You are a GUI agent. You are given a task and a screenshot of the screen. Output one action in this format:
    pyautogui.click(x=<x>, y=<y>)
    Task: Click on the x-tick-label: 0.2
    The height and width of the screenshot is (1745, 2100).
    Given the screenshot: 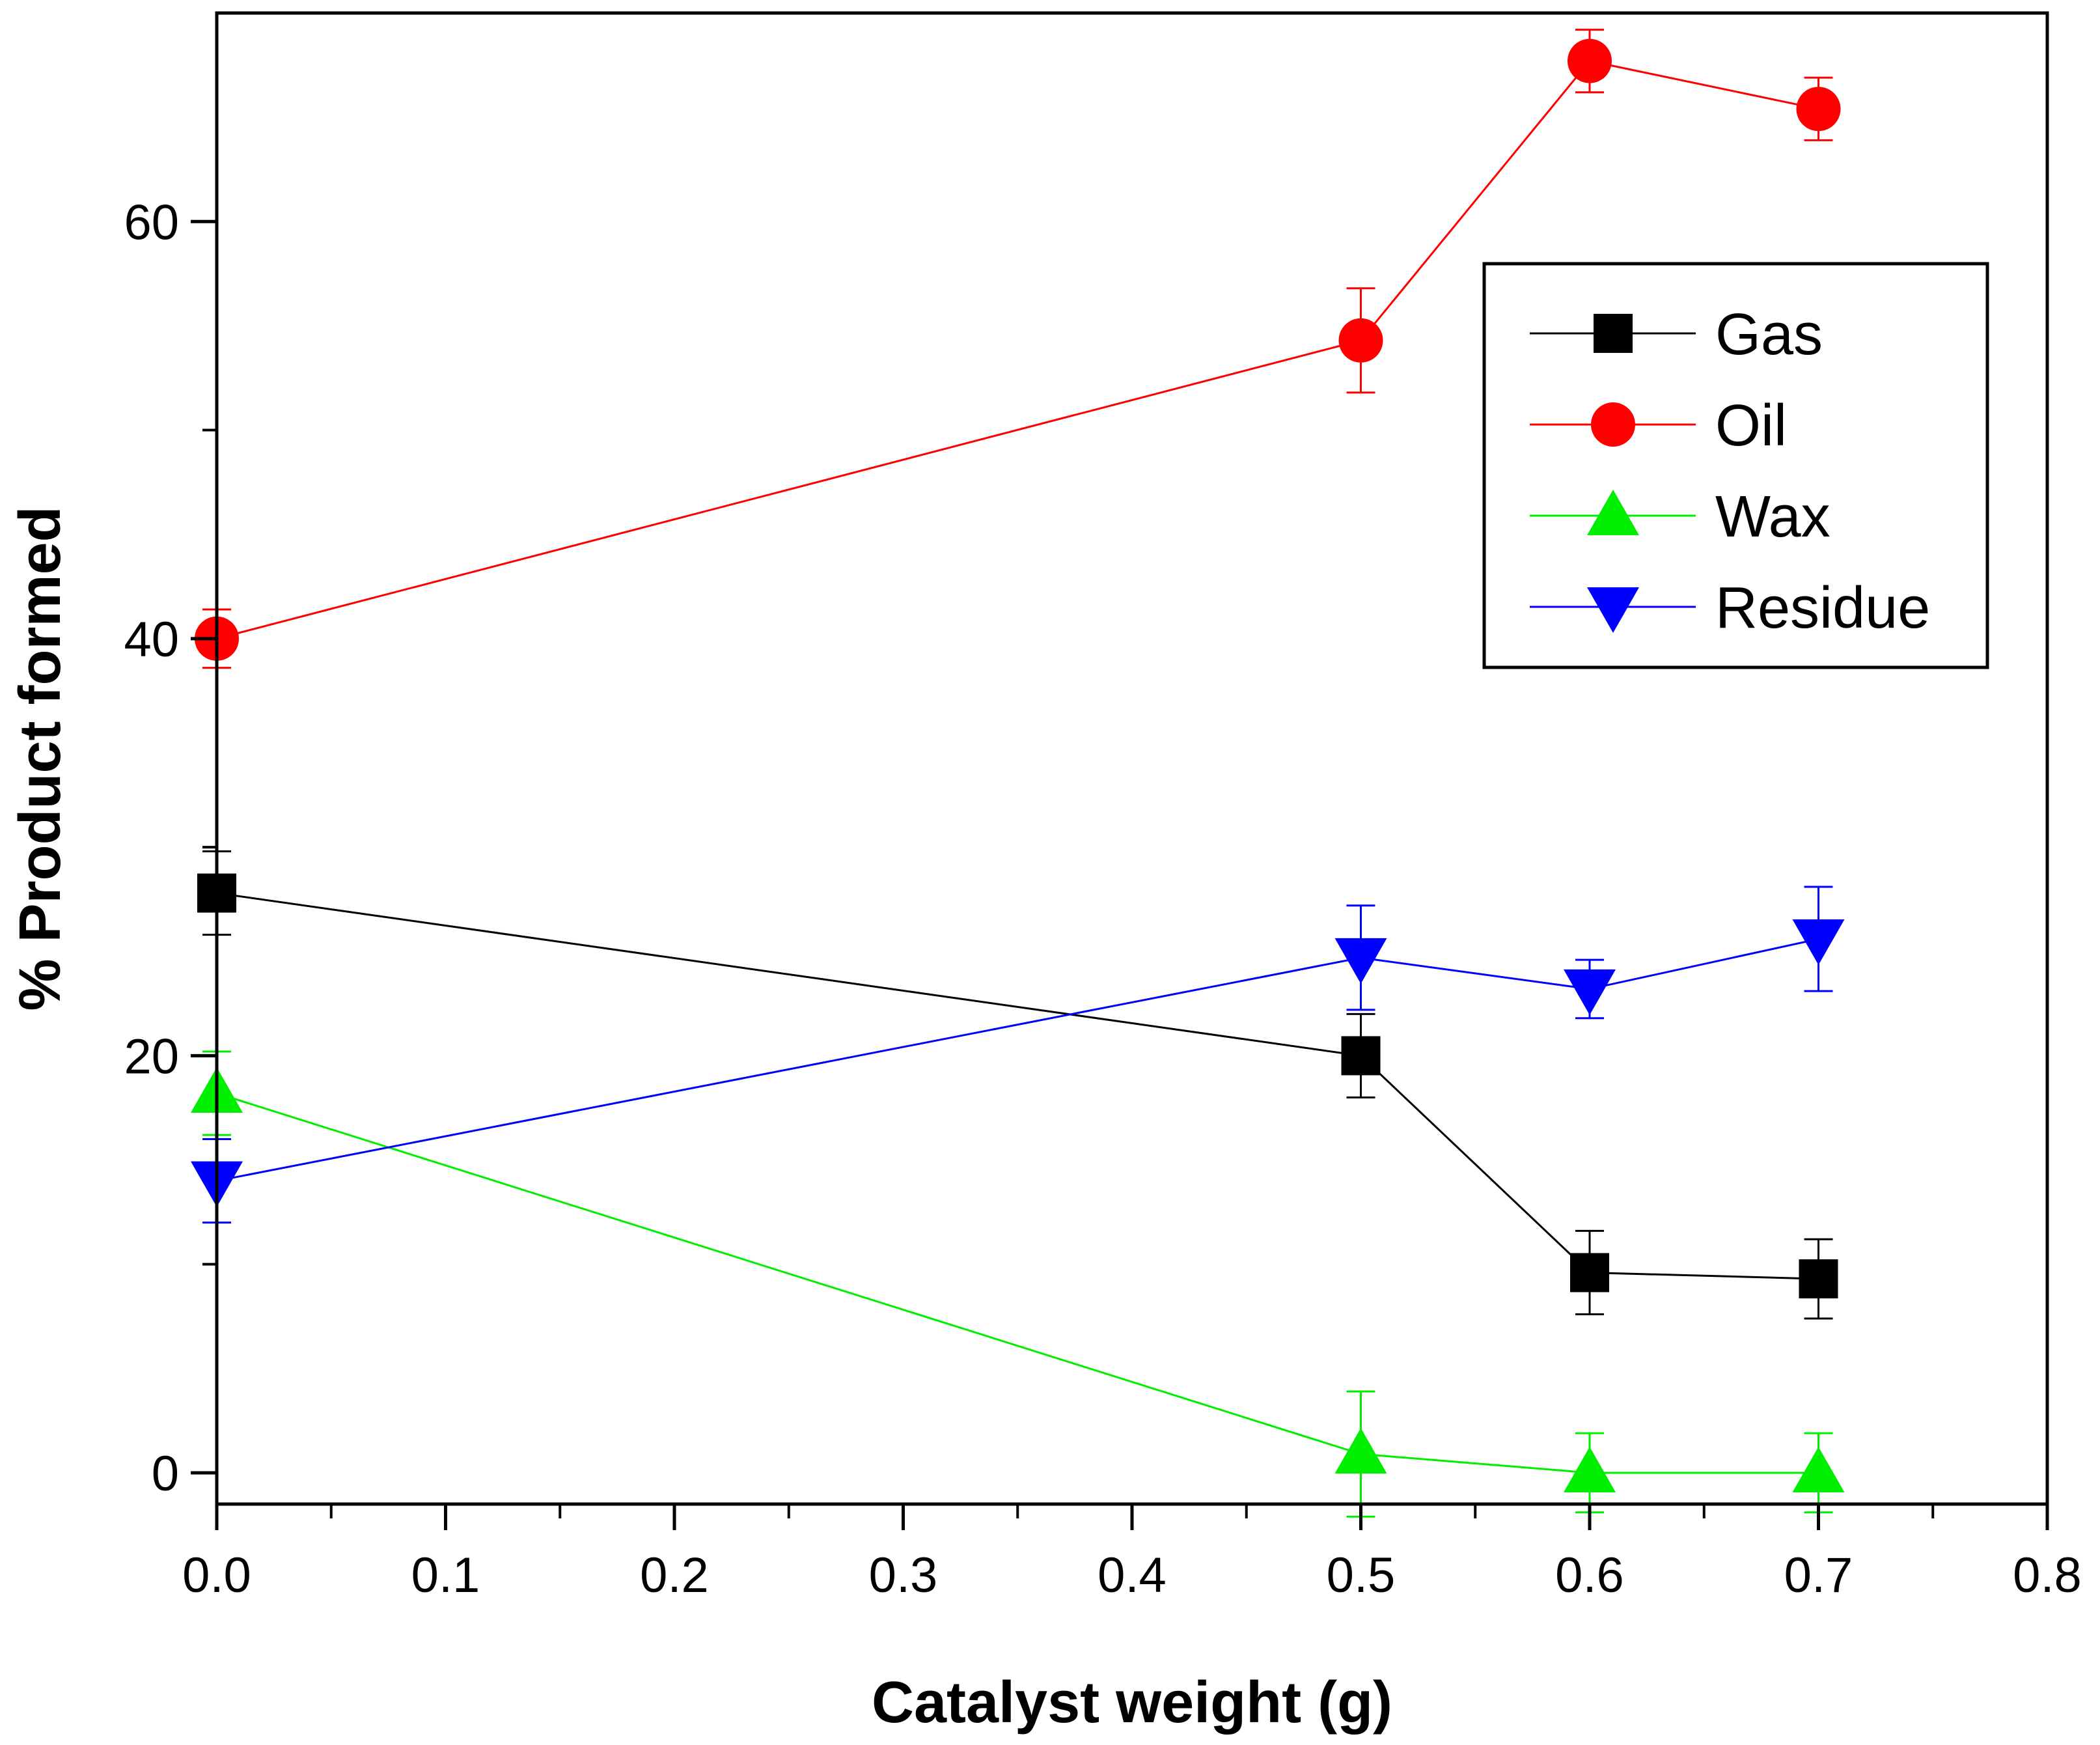 What is the action you would take?
    pyautogui.click(x=674, y=1576)
    